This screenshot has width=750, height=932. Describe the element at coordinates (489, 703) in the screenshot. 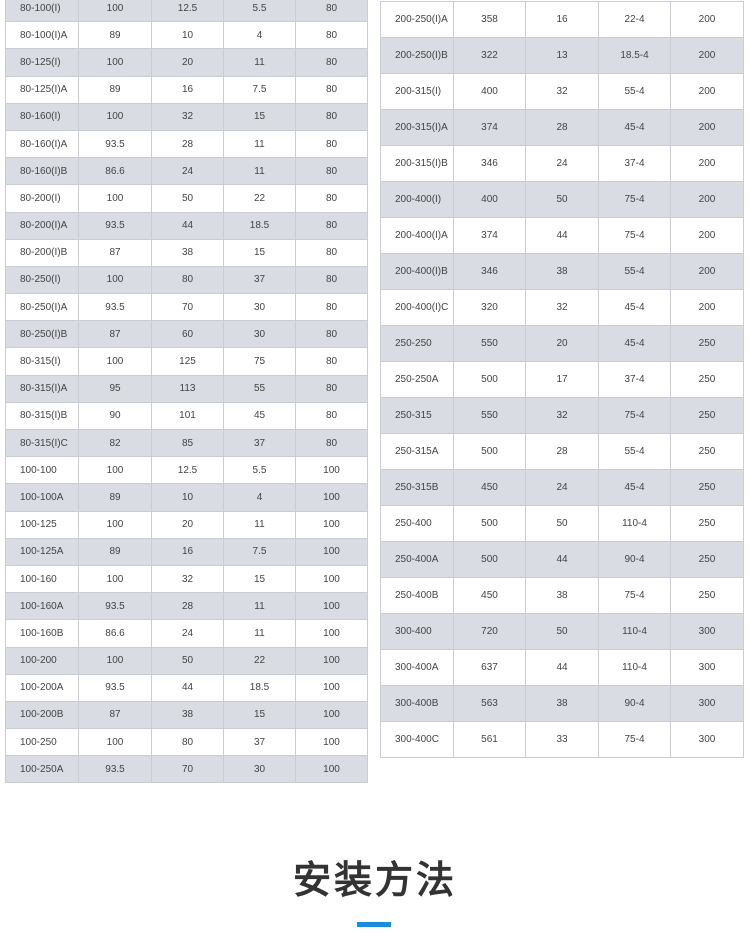

I see `cell-flow: 563` at that location.